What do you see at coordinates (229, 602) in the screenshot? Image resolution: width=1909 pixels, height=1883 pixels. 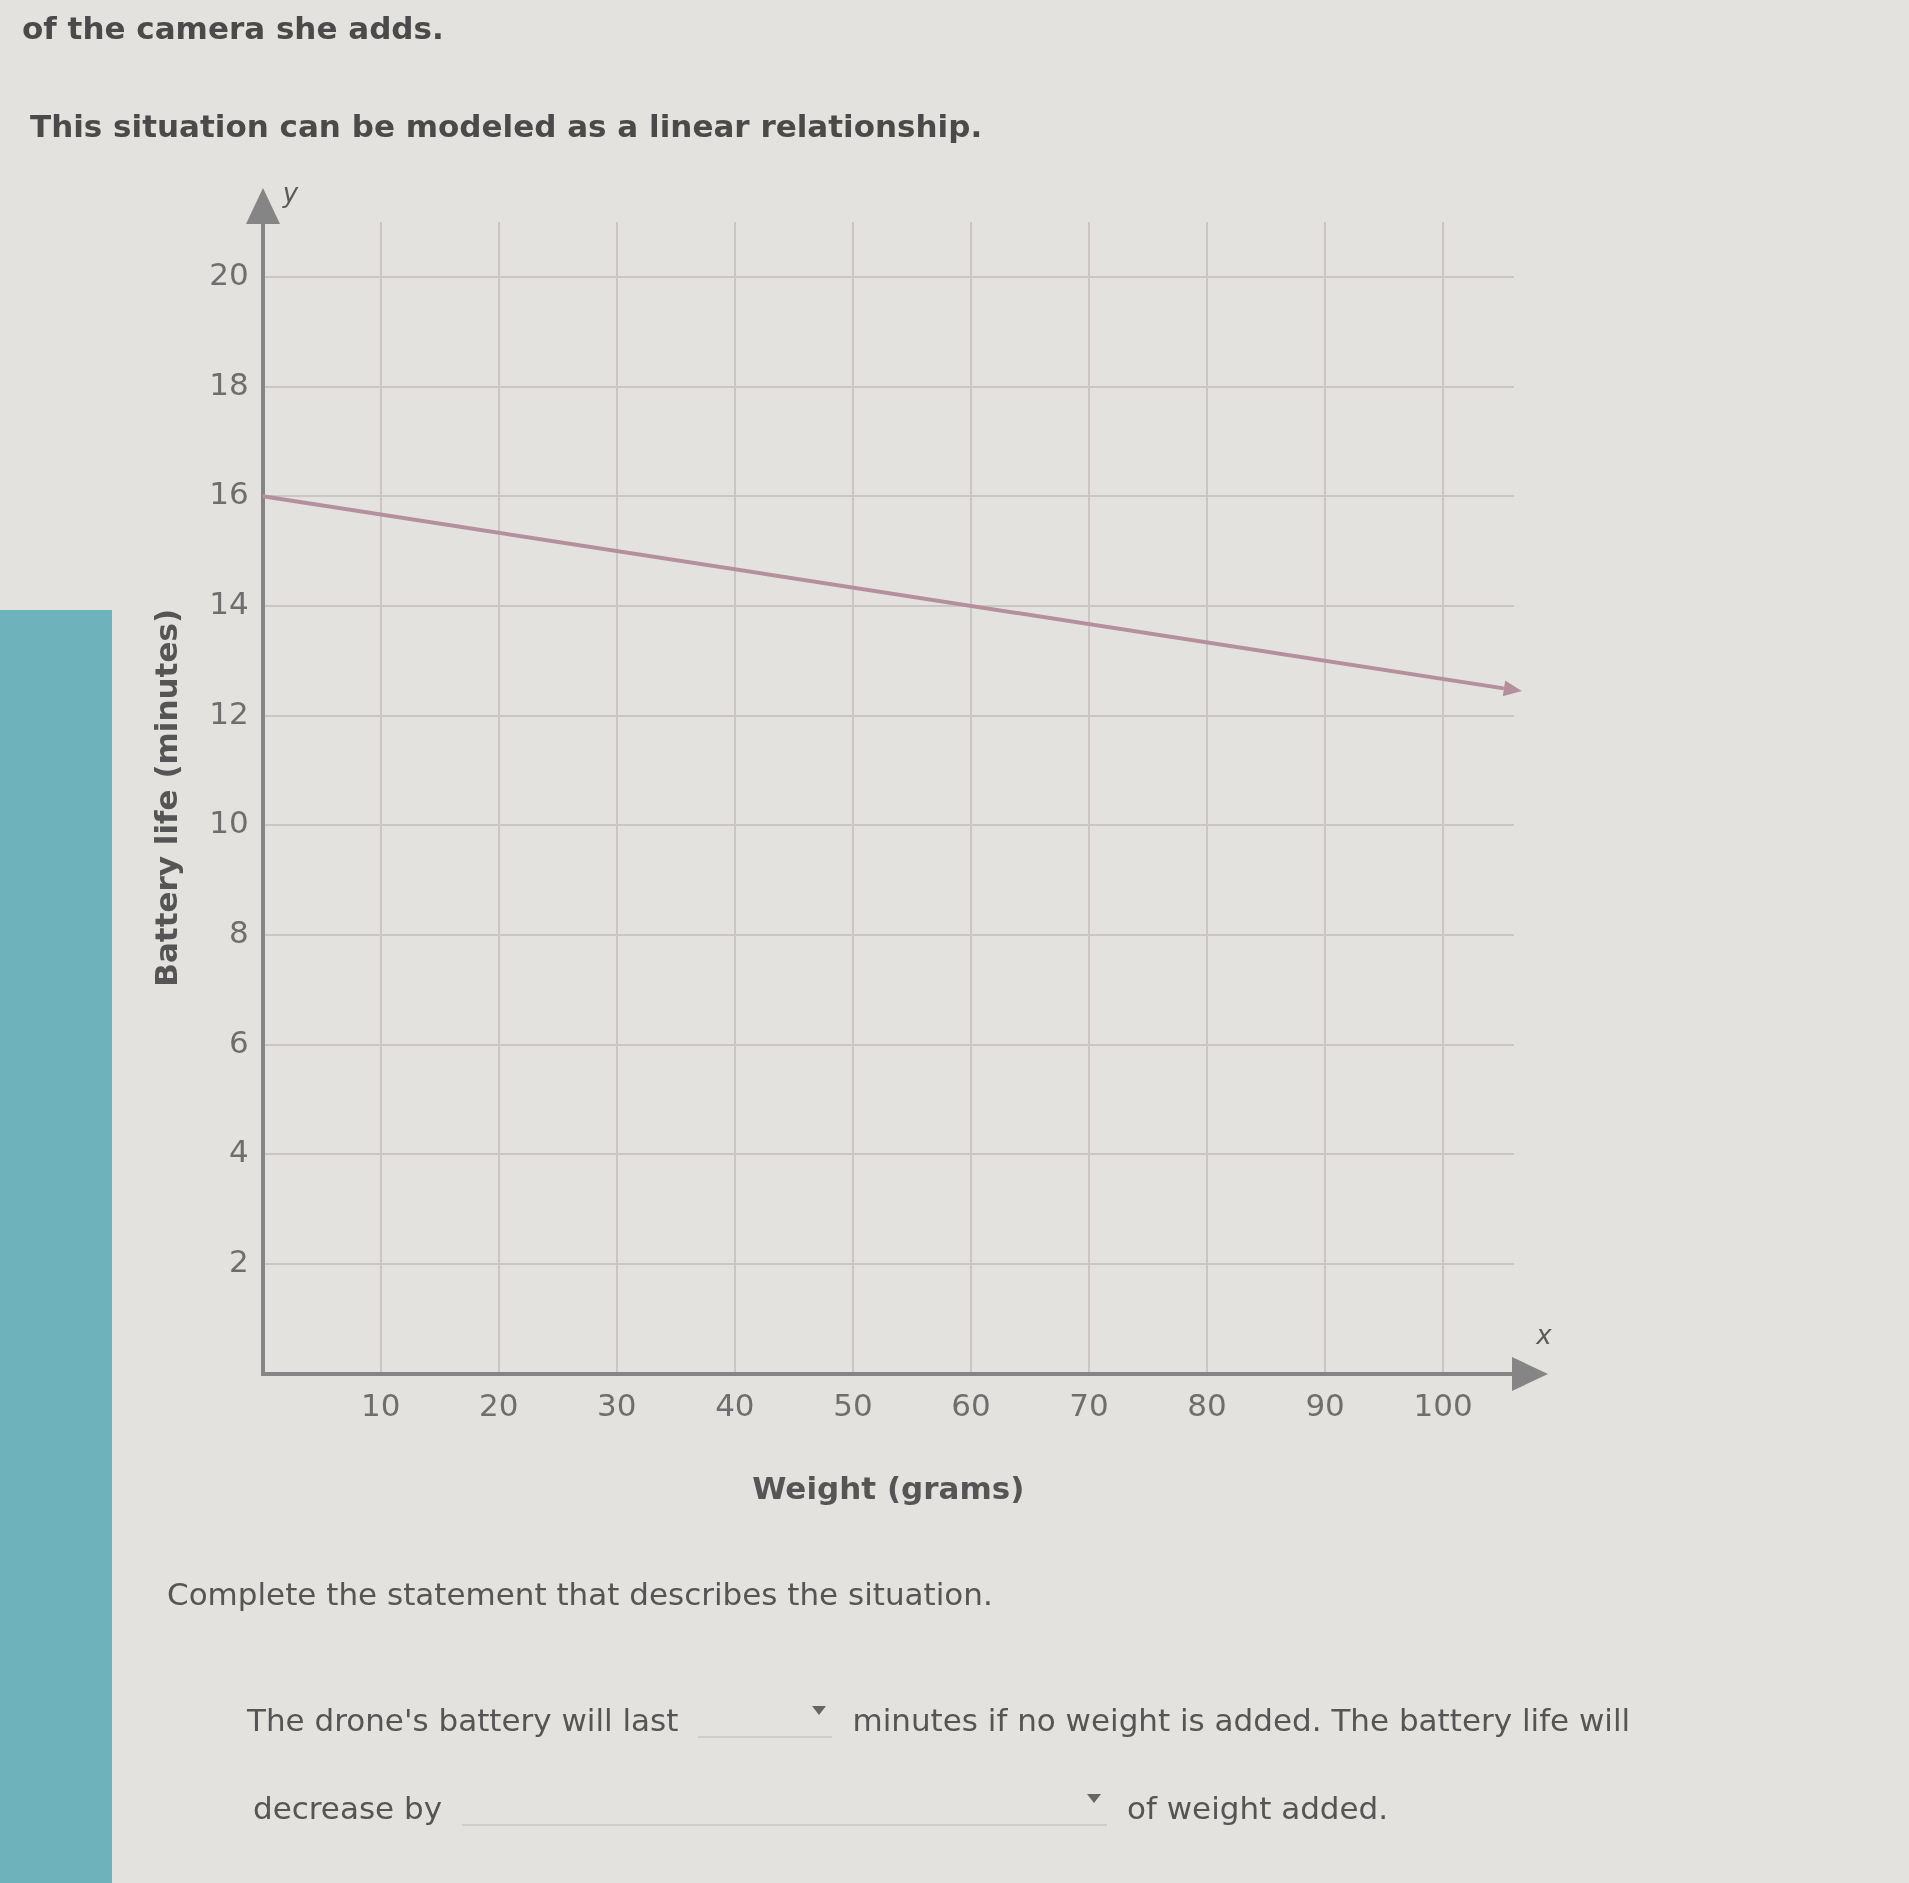 I see `y-tick-label: 14` at bounding box center [229, 602].